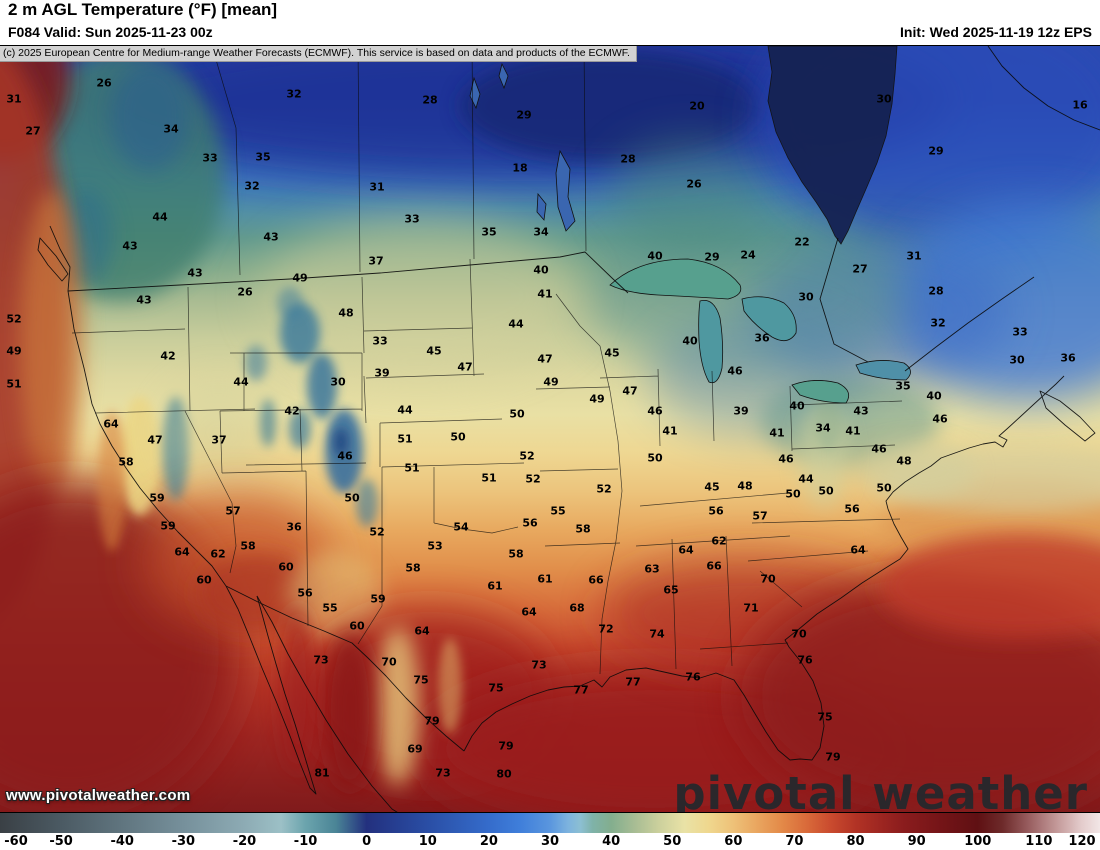 This screenshot has width=1100, height=850. I want to click on temp-value-label: 54, so click(461, 527).